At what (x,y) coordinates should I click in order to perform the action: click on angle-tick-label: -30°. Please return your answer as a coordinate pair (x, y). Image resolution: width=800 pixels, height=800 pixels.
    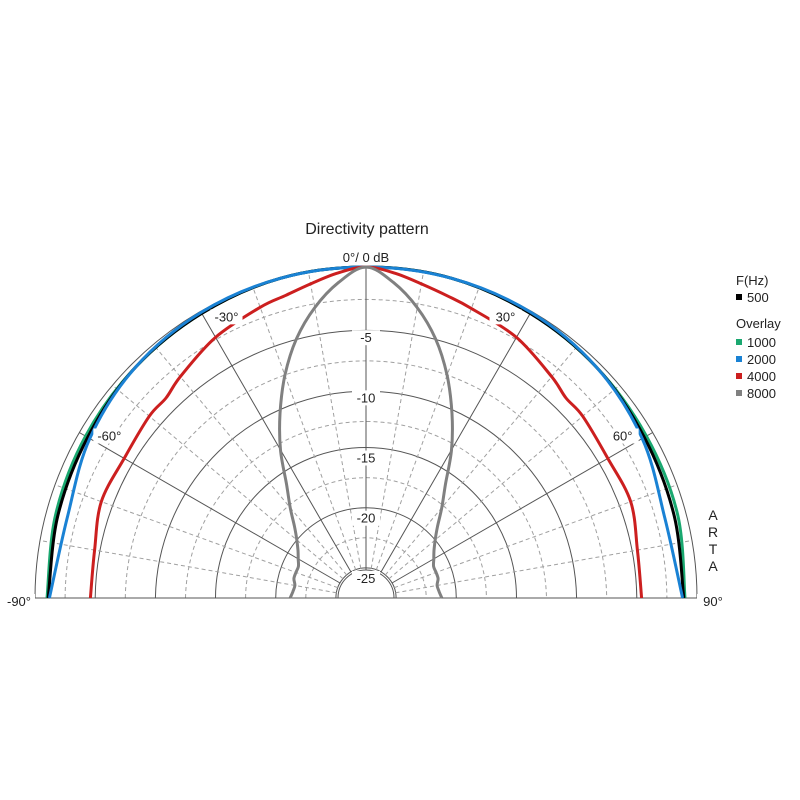
    Looking at the image, I should click on (227, 316).